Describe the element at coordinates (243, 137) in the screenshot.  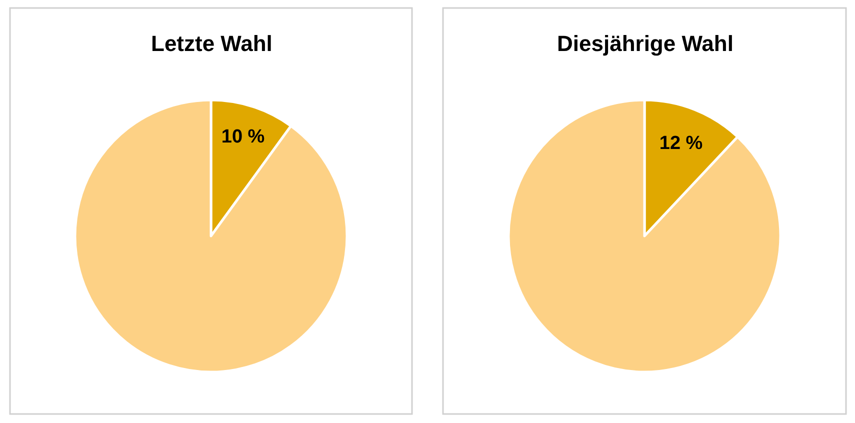
I see `data-label: 10 %` at that location.